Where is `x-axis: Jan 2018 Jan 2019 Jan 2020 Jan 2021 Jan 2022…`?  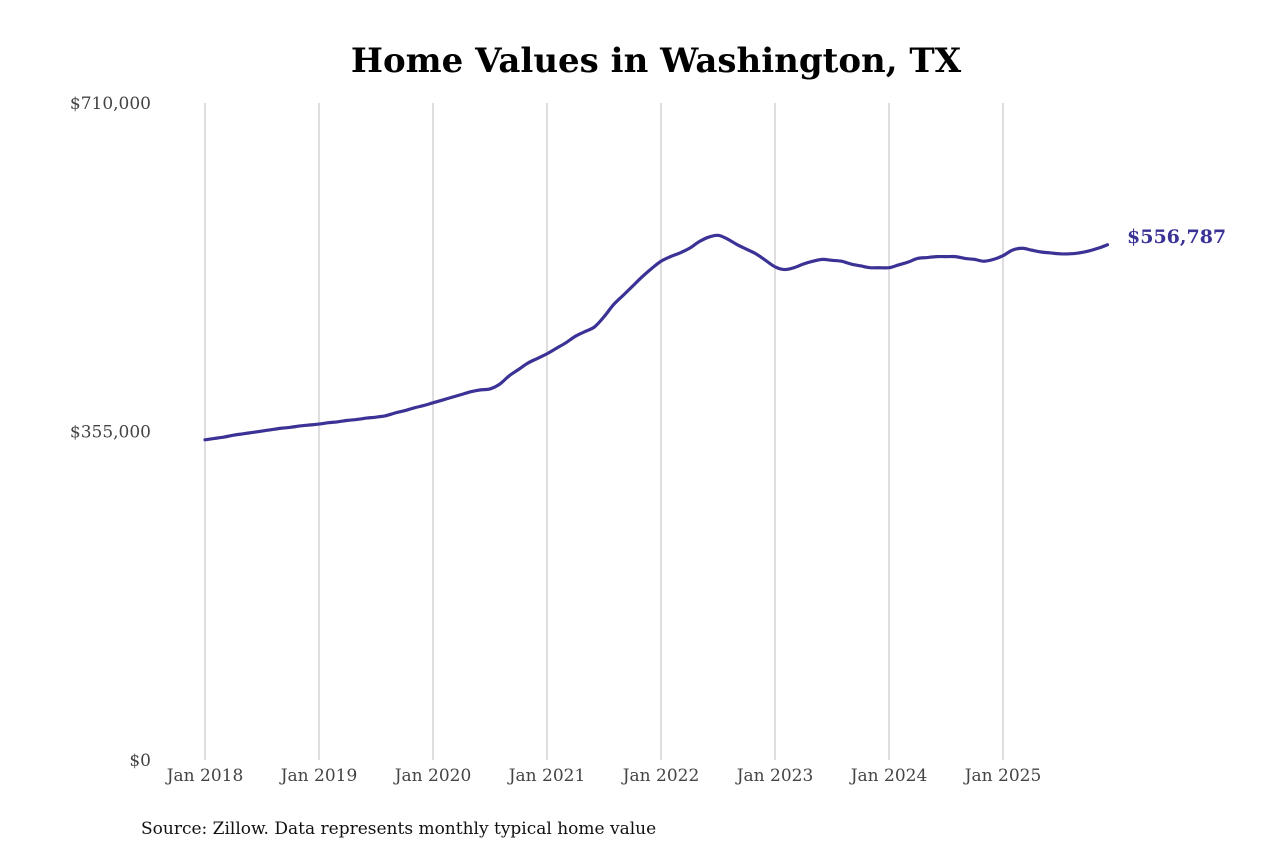 x-axis: Jan 2018 Jan 2019 Jan 2020 Jan 2021 Jan 2022… is located at coordinates (603, 776).